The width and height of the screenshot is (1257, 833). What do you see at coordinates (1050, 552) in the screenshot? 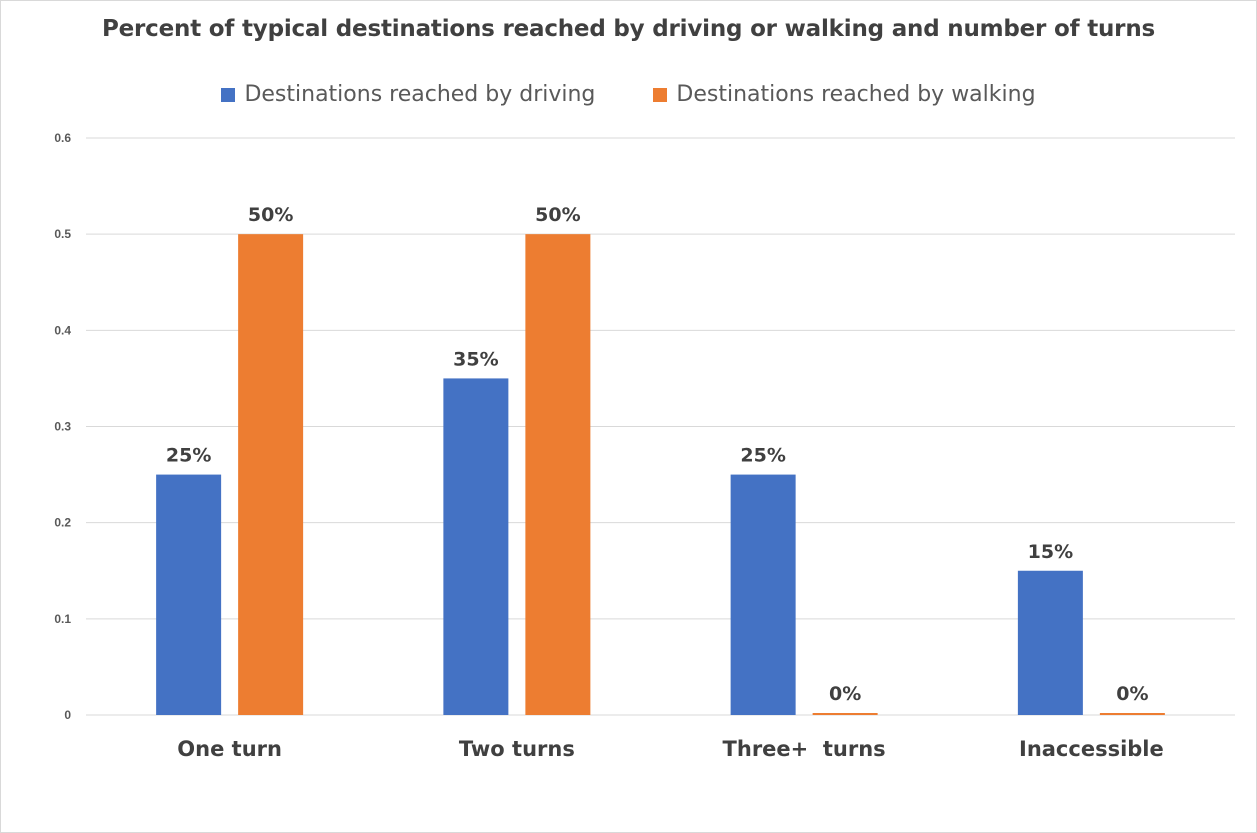
I see `data-label: 15%` at bounding box center [1050, 552].